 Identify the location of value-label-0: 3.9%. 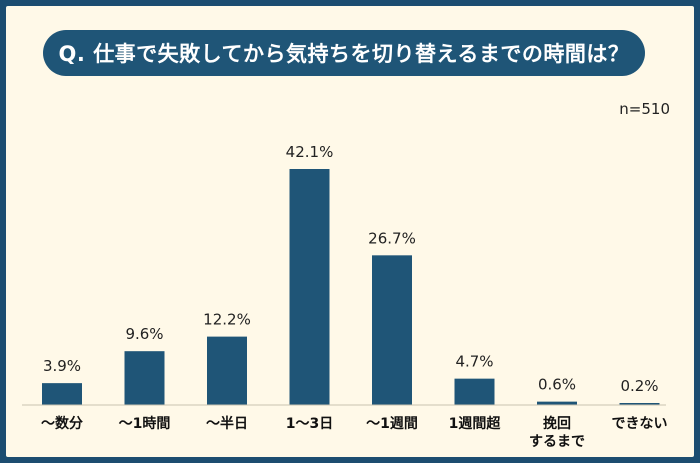
(62, 366).